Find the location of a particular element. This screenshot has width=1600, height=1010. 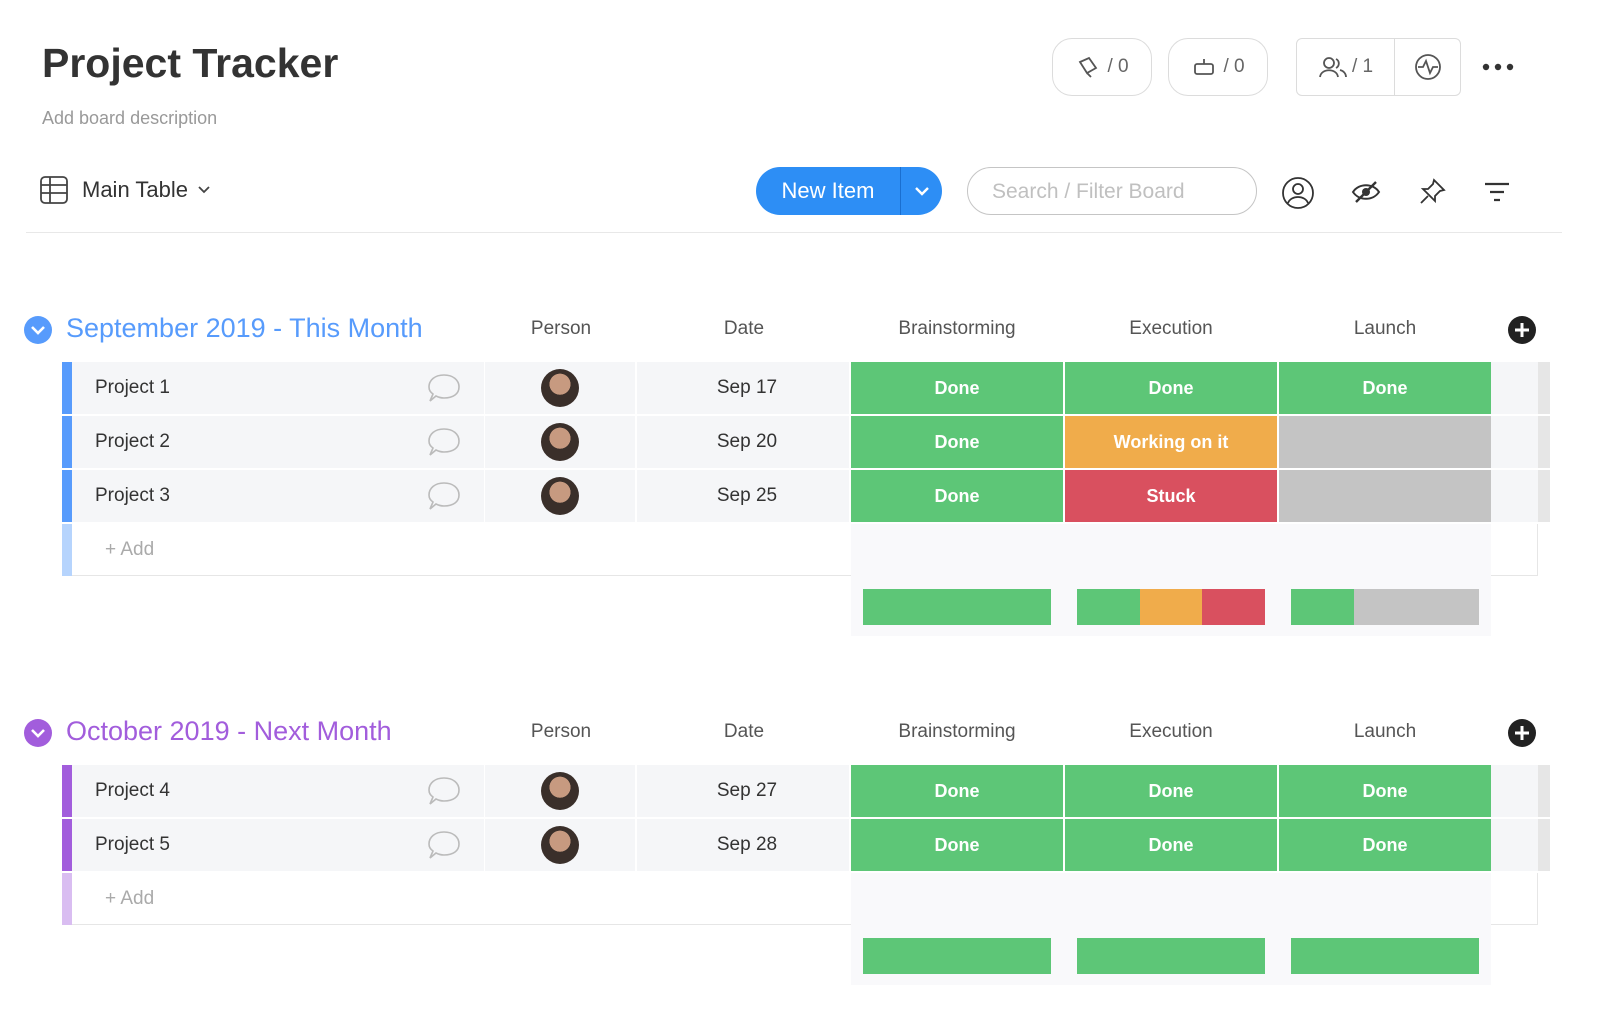

pin is located at coordinates (1432, 192).